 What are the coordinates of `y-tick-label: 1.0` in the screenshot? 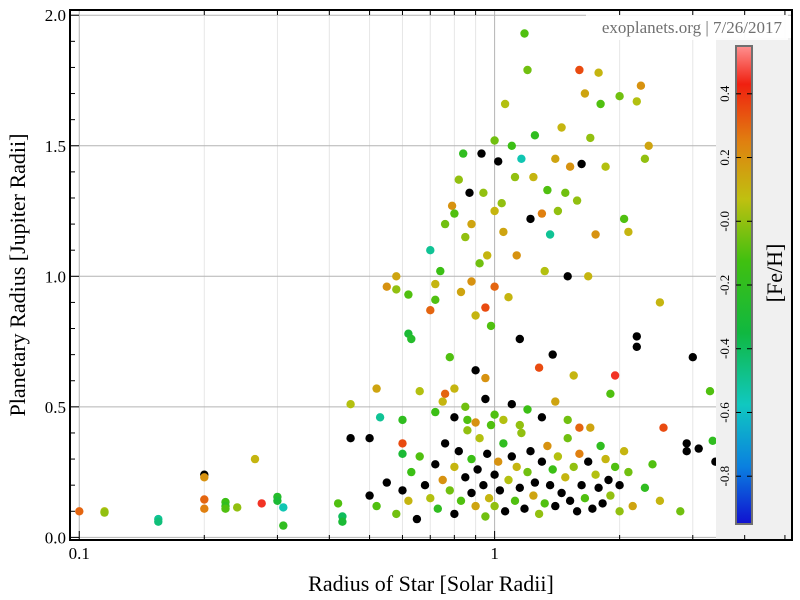 It's located at (55, 276).